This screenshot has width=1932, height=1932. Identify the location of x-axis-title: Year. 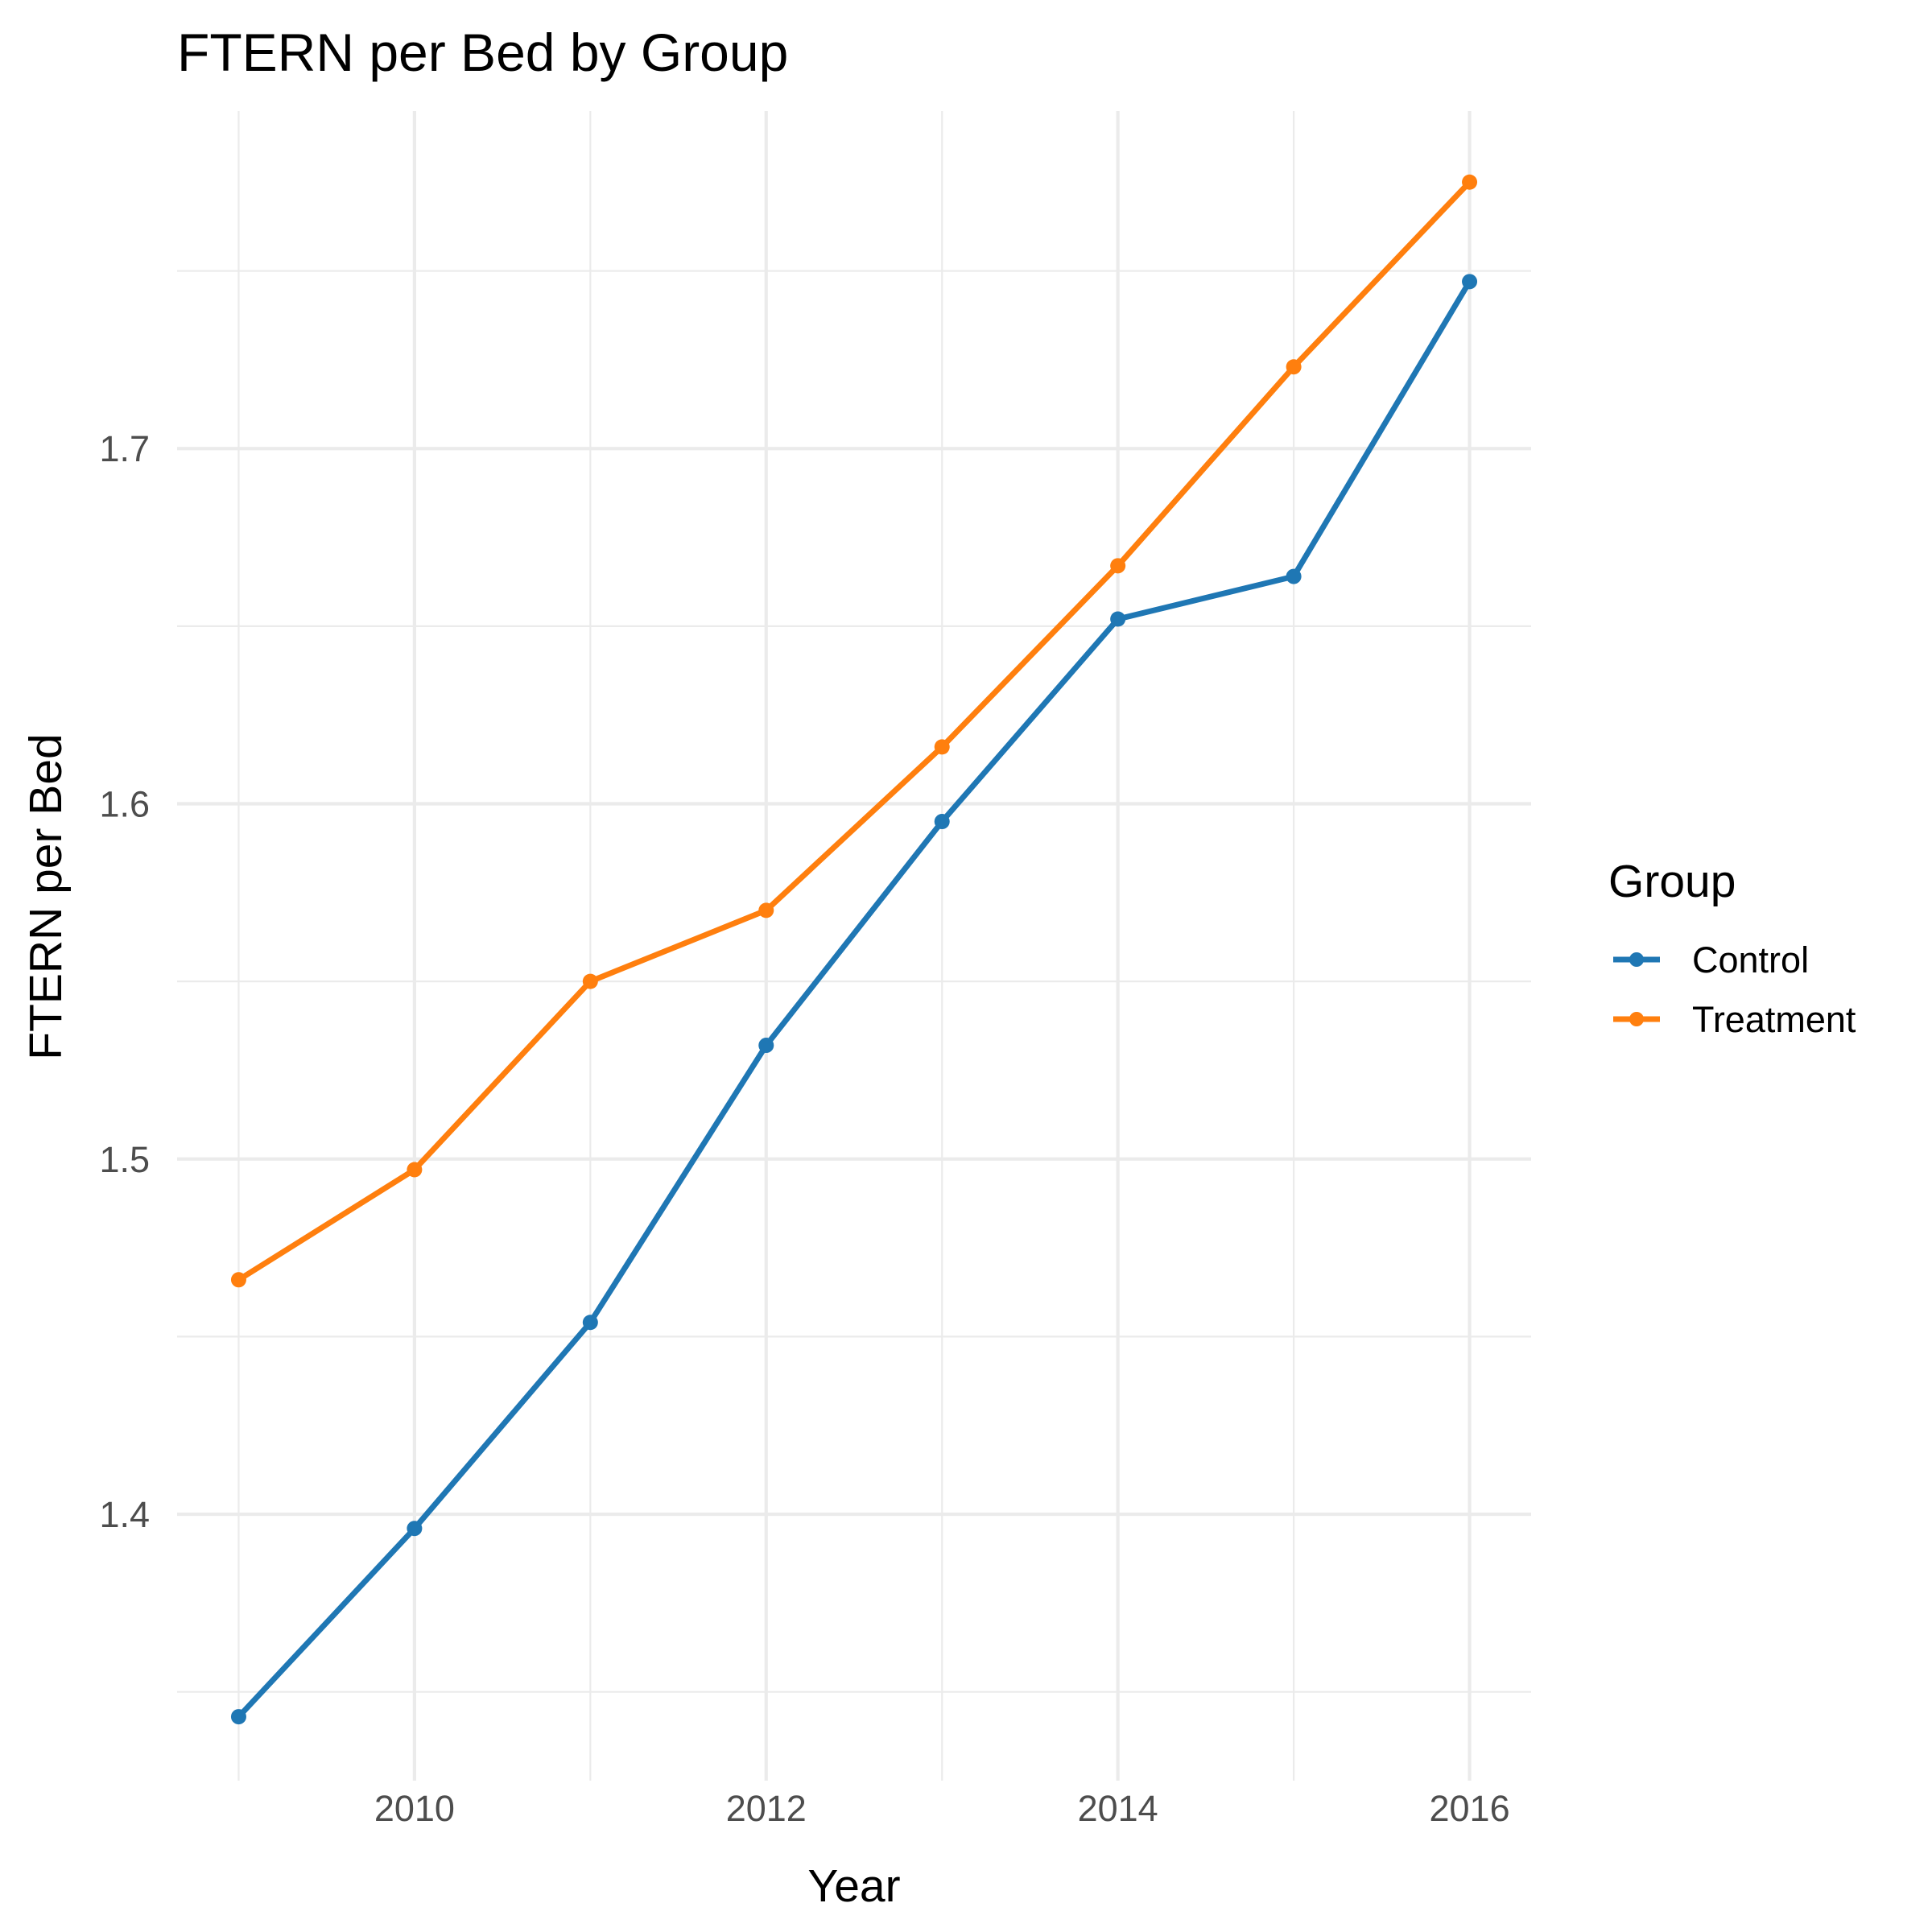
(853, 1886).